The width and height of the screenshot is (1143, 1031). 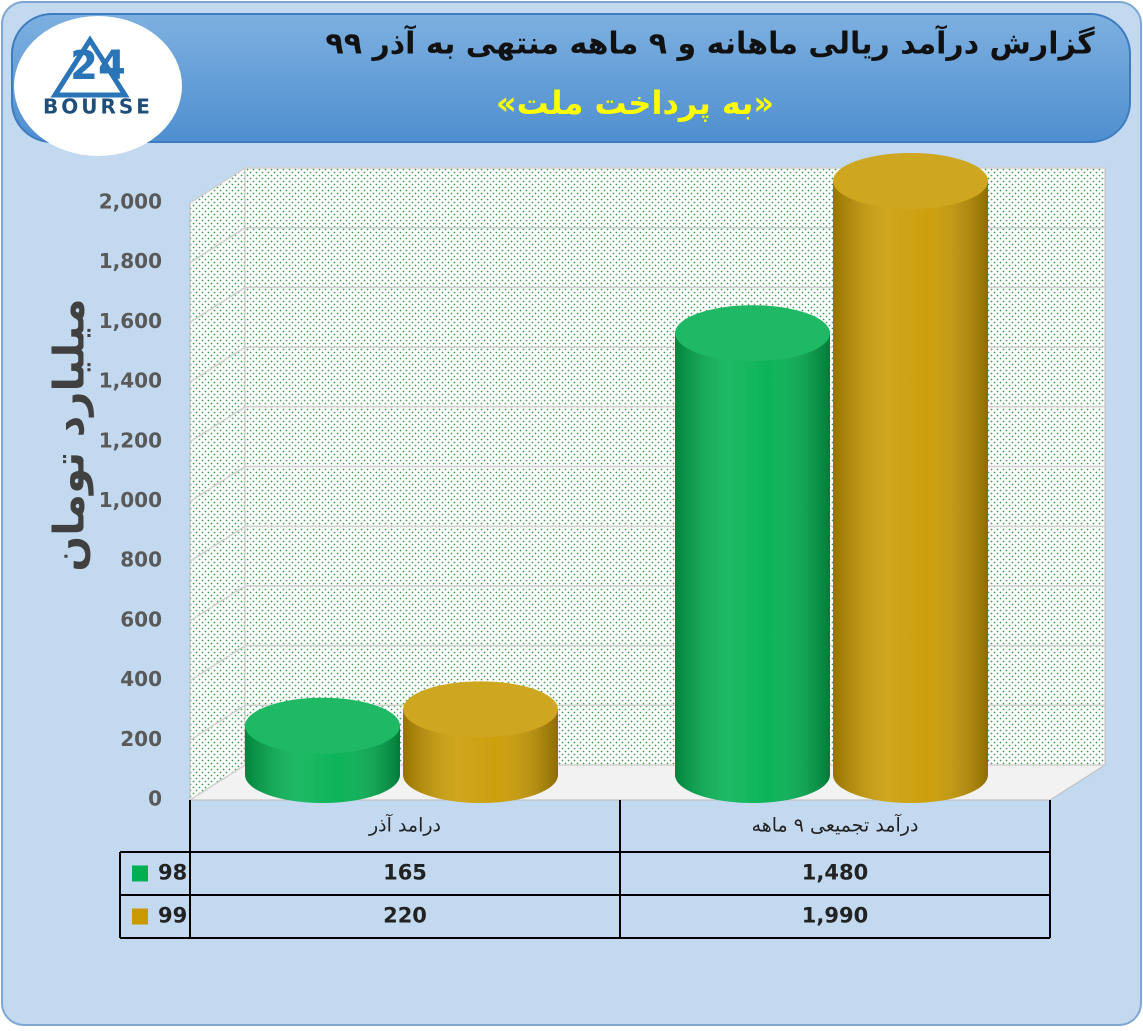 What do you see at coordinates (404, 825) in the screenshot?
I see `x-tick-label: درامد آذر` at bounding box center [404, 825].